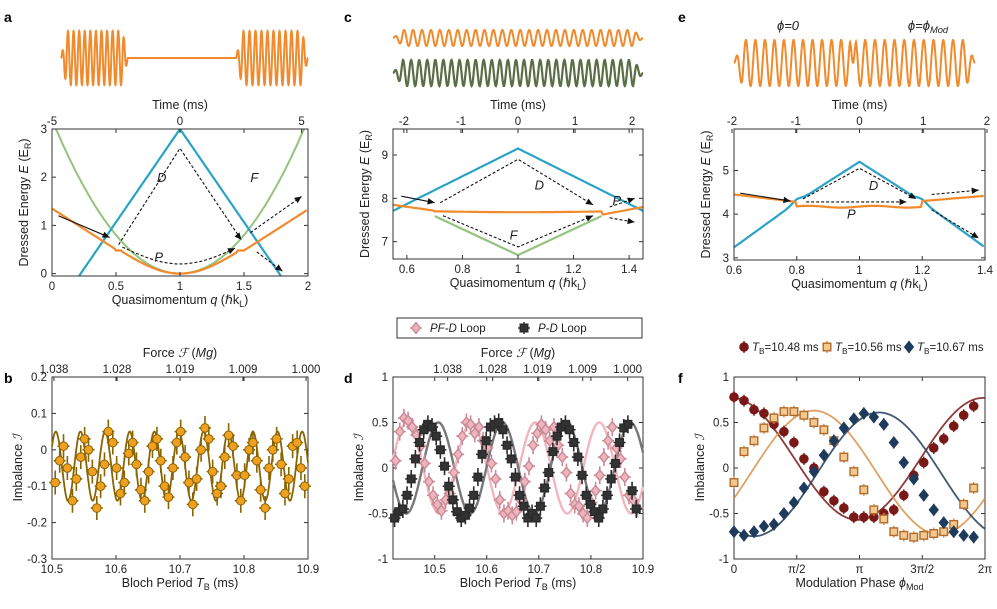  I want to click on panel-label-c: c, so click(348, 17).